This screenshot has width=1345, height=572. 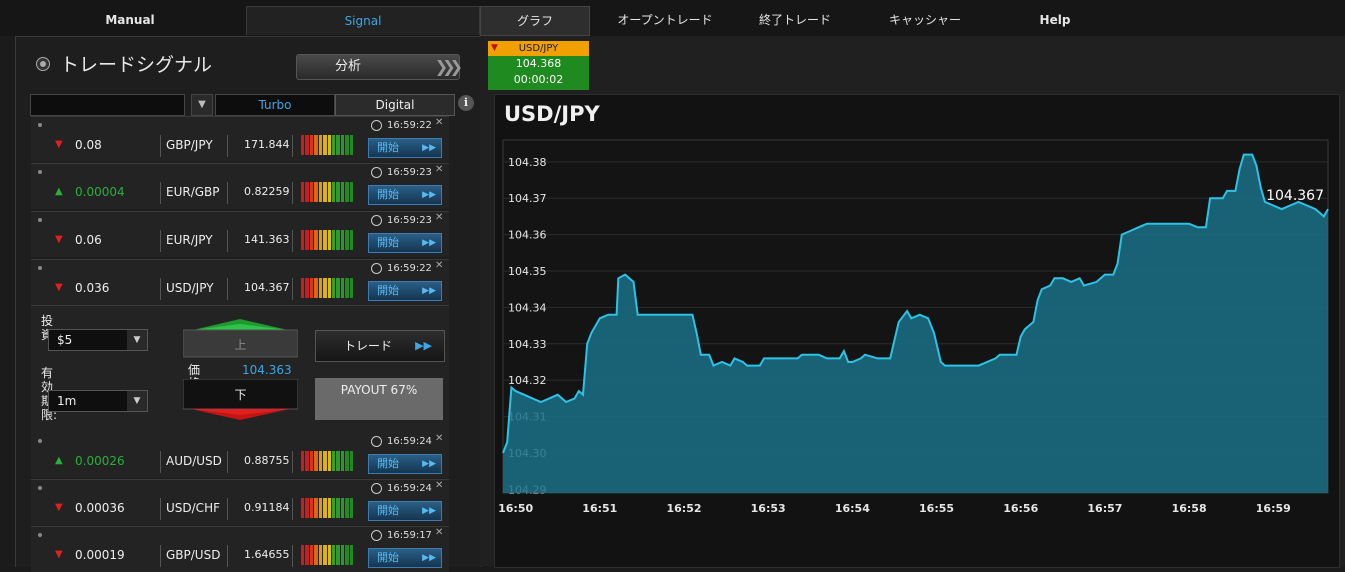 What do you see at coordinates (100, 461) in the screenshot?
I see `signal-change: 0.00026` at bounding box center [100, 461].